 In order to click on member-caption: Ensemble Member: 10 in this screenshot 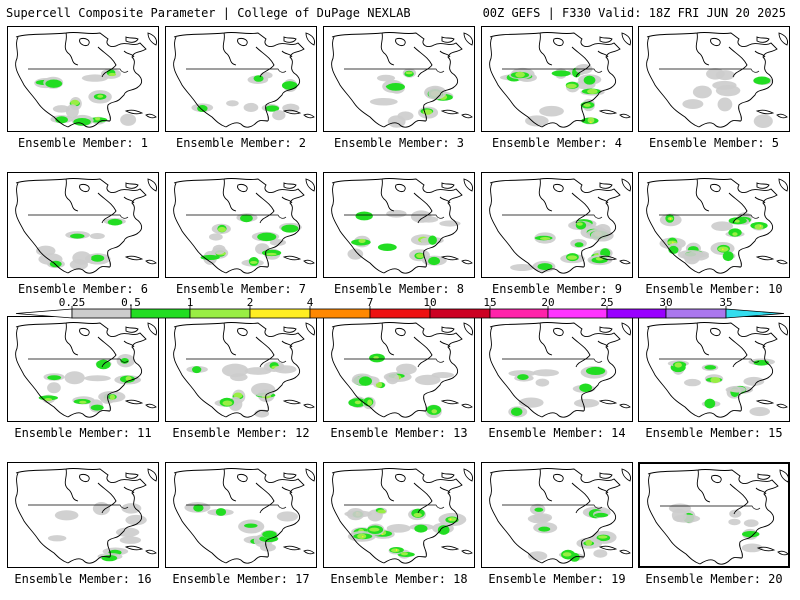, I will do `click(714, 289)`.